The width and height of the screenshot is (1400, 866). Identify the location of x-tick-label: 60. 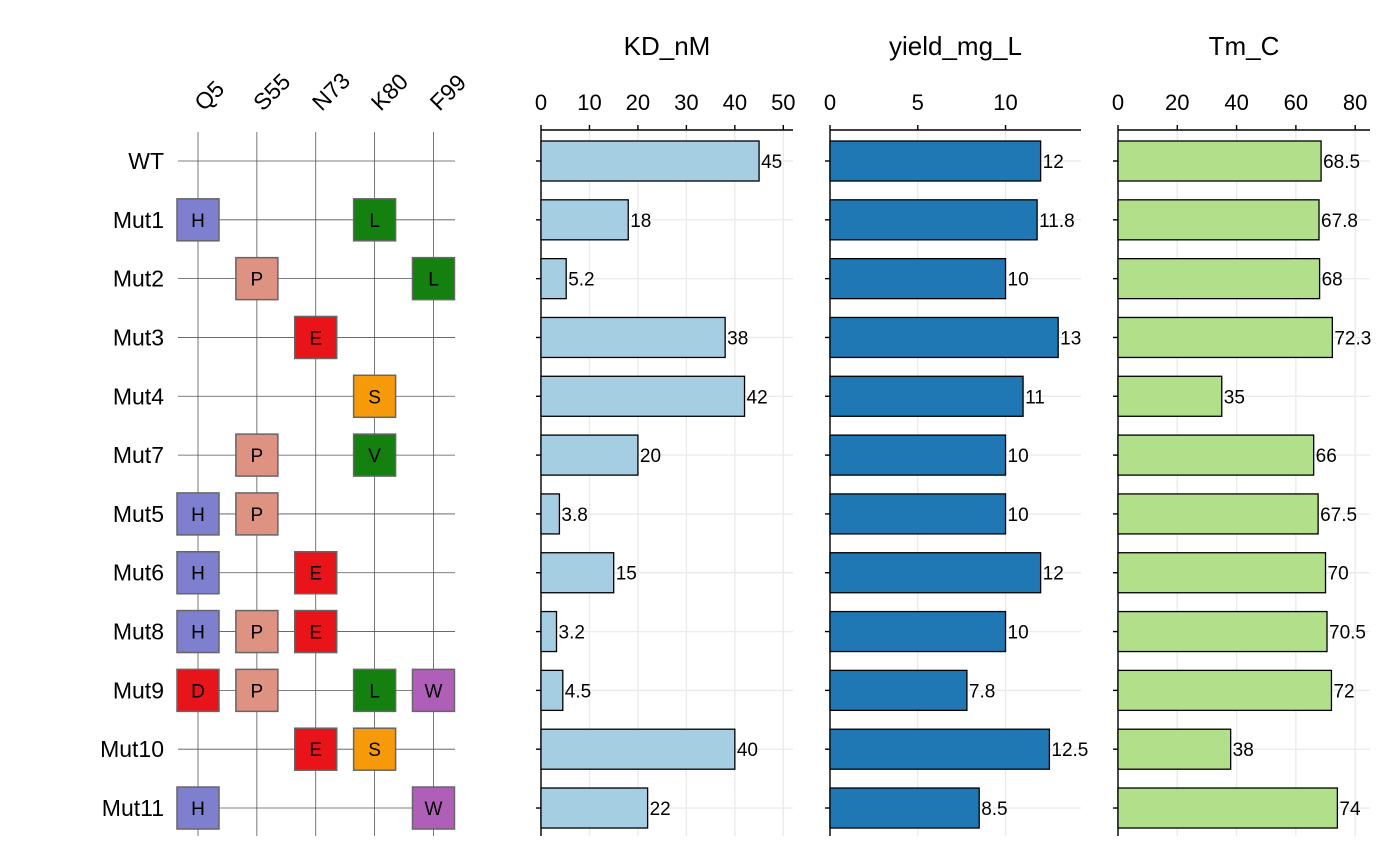
(1296, 102).